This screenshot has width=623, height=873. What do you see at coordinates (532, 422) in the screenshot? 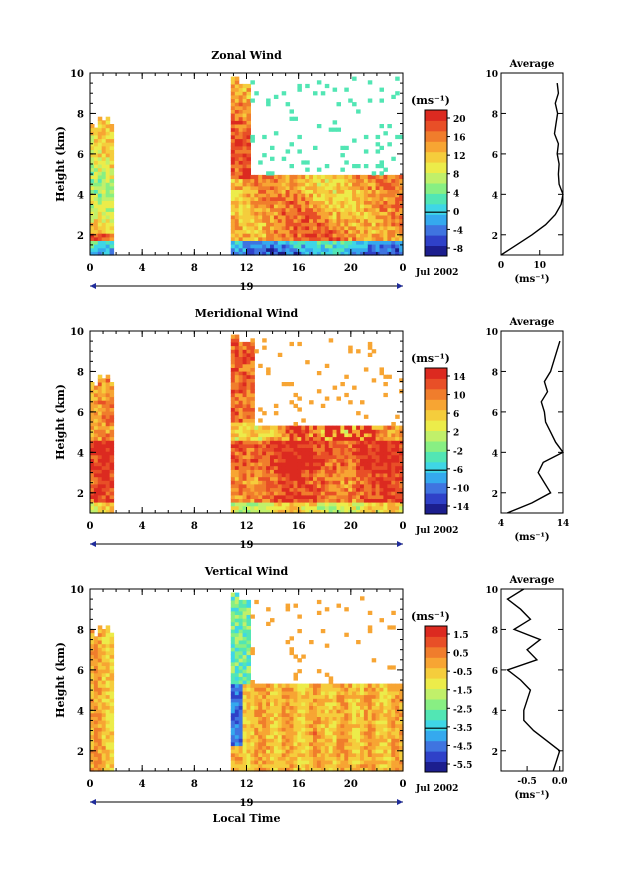
I see `average-frame` at bounding box center [532, 422].